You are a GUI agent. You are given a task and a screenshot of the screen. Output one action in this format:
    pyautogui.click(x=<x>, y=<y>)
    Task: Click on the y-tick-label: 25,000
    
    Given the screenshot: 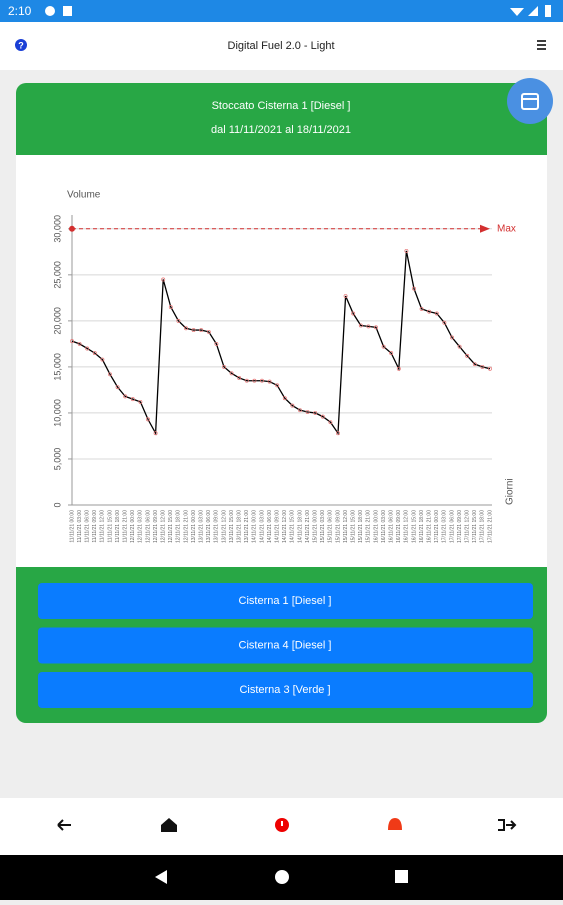 What is the action you would take?
    pyautogui.click(x=57, y=275)
    